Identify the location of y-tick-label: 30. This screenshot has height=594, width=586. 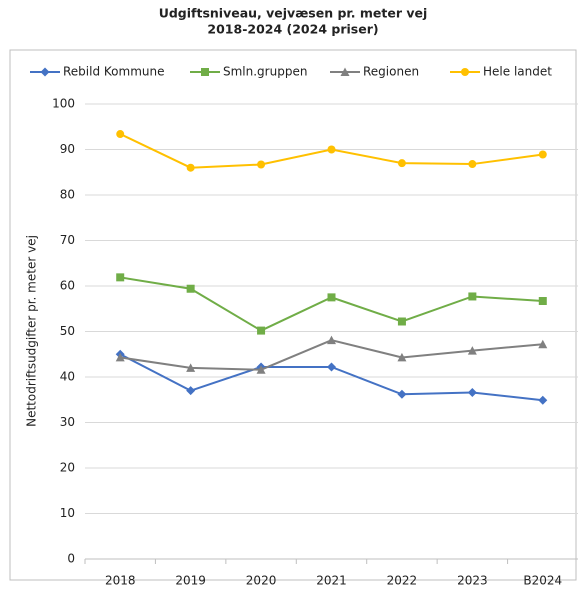
(67, 422).